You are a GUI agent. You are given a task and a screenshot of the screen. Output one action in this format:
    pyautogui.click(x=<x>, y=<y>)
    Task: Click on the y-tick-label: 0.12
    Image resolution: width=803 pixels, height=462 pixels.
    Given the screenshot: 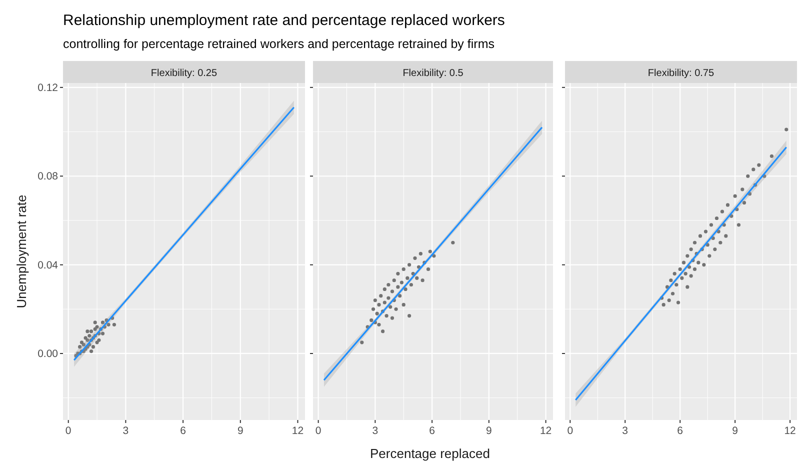 What is the action you would take?
    pyautogui.click(x=48, y=88)
    